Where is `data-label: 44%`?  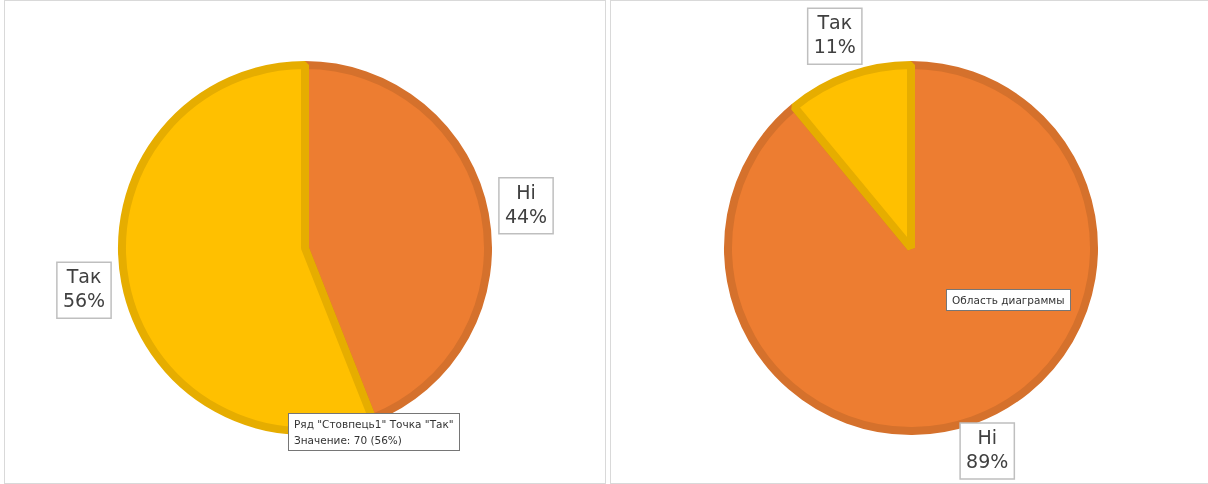
data-label: 44% is located at coordinates (526, 215).